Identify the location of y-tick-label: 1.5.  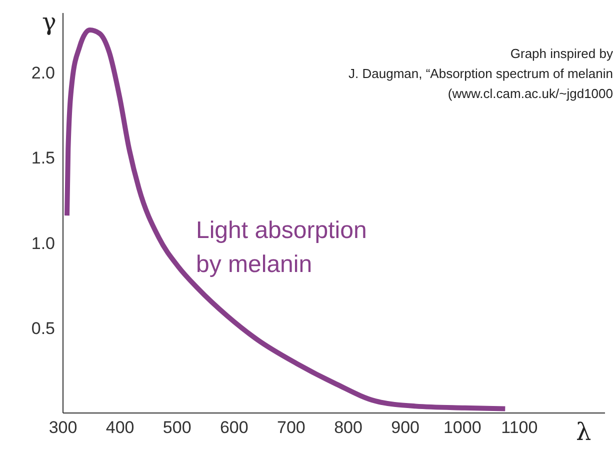
(43, 158).